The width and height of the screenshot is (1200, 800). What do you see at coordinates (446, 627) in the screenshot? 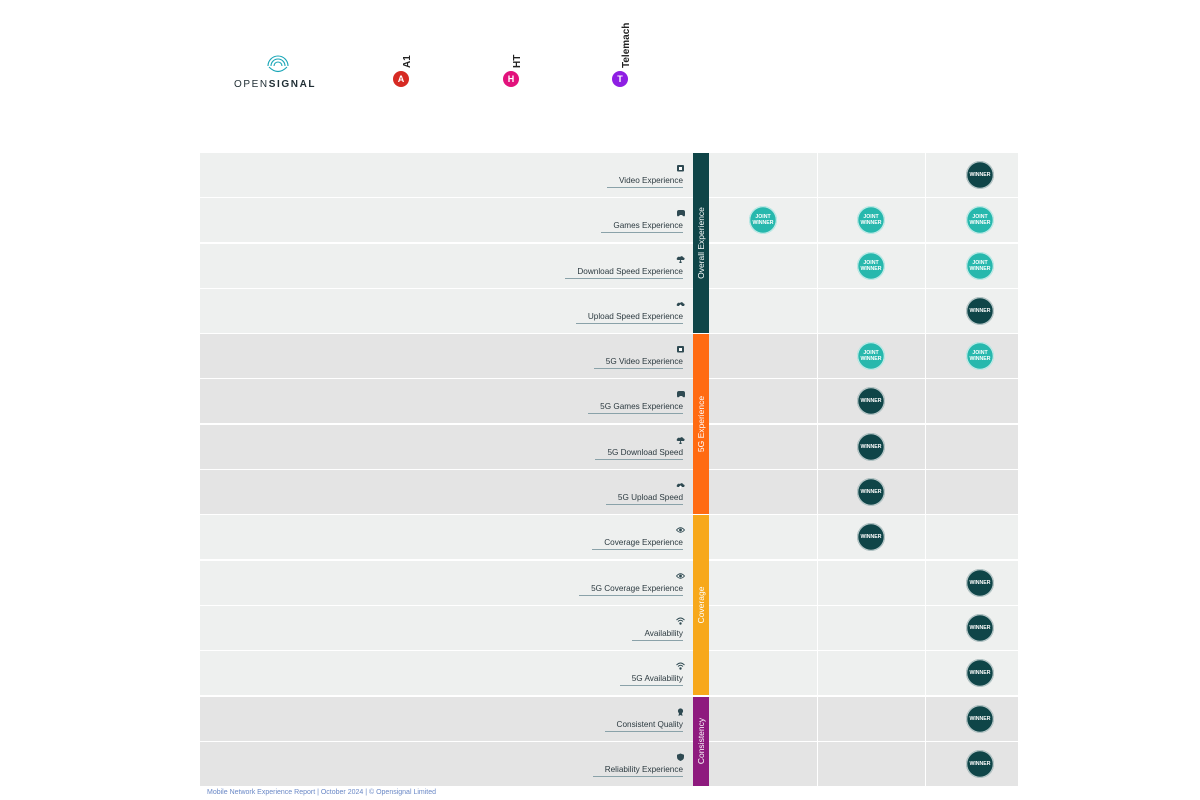
I see `metric-cell: Availability` at bounding box center [446, 627].